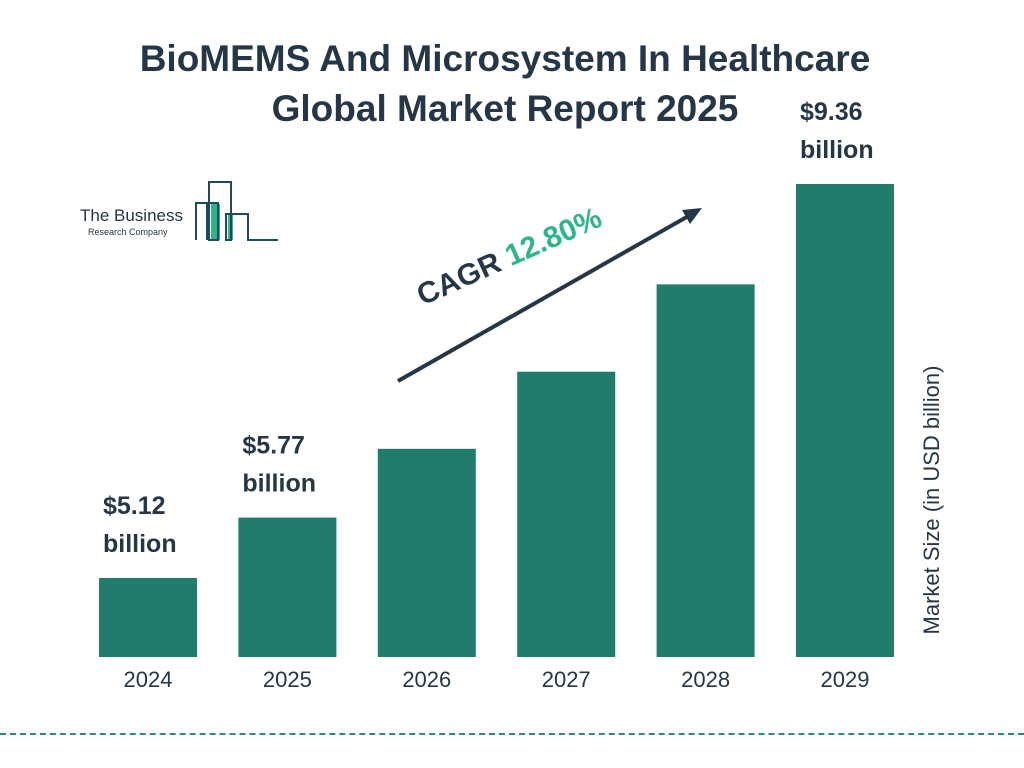 The width and height of the screenshot is (1024, 768). Describe the element at coordinates (566, 679) in the screenshot. I see `x-tick-label: 2027` at that location.